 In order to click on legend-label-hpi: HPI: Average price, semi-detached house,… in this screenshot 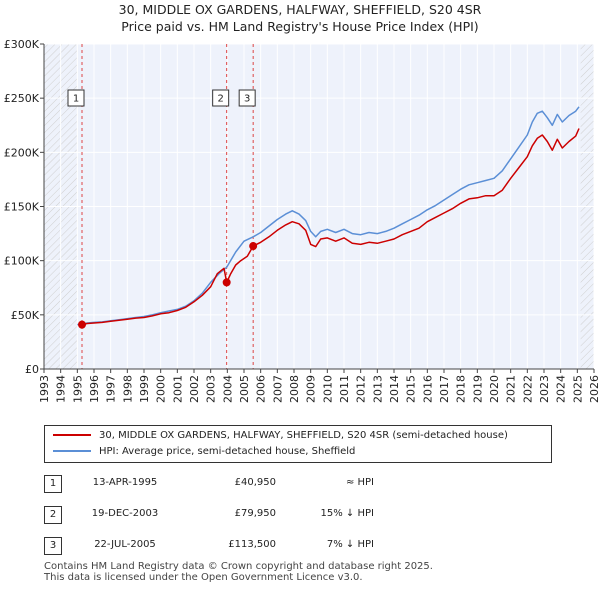, I will do `click(227, 451)`.